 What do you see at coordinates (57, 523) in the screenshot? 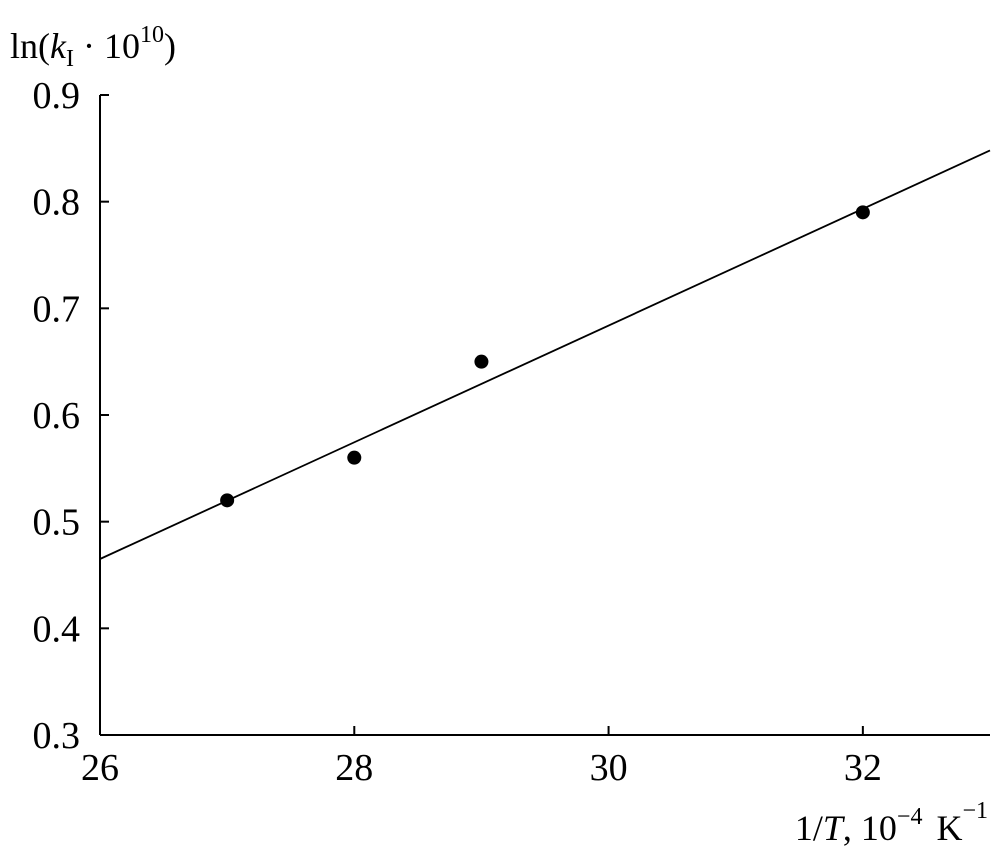
I see `y-tick-label: 0.5` at bounding box center [57, 523].